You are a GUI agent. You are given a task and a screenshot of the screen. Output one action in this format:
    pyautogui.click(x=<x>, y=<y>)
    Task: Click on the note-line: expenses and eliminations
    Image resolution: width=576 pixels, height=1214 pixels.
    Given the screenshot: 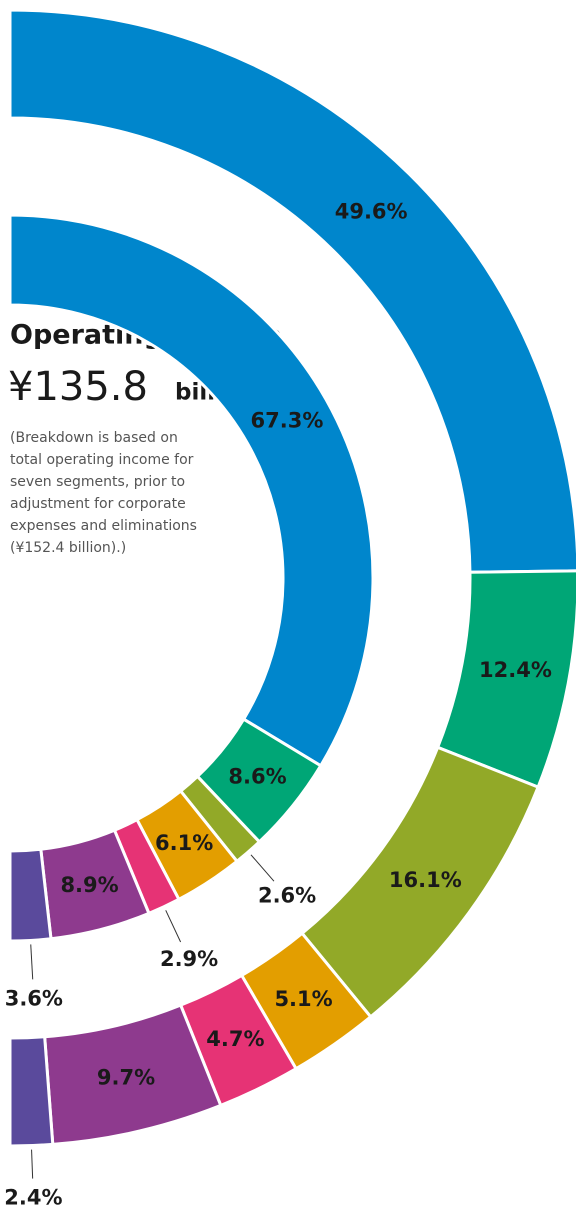 What is the action you would take?
    pyautogui.click(x=103, y=526)
    